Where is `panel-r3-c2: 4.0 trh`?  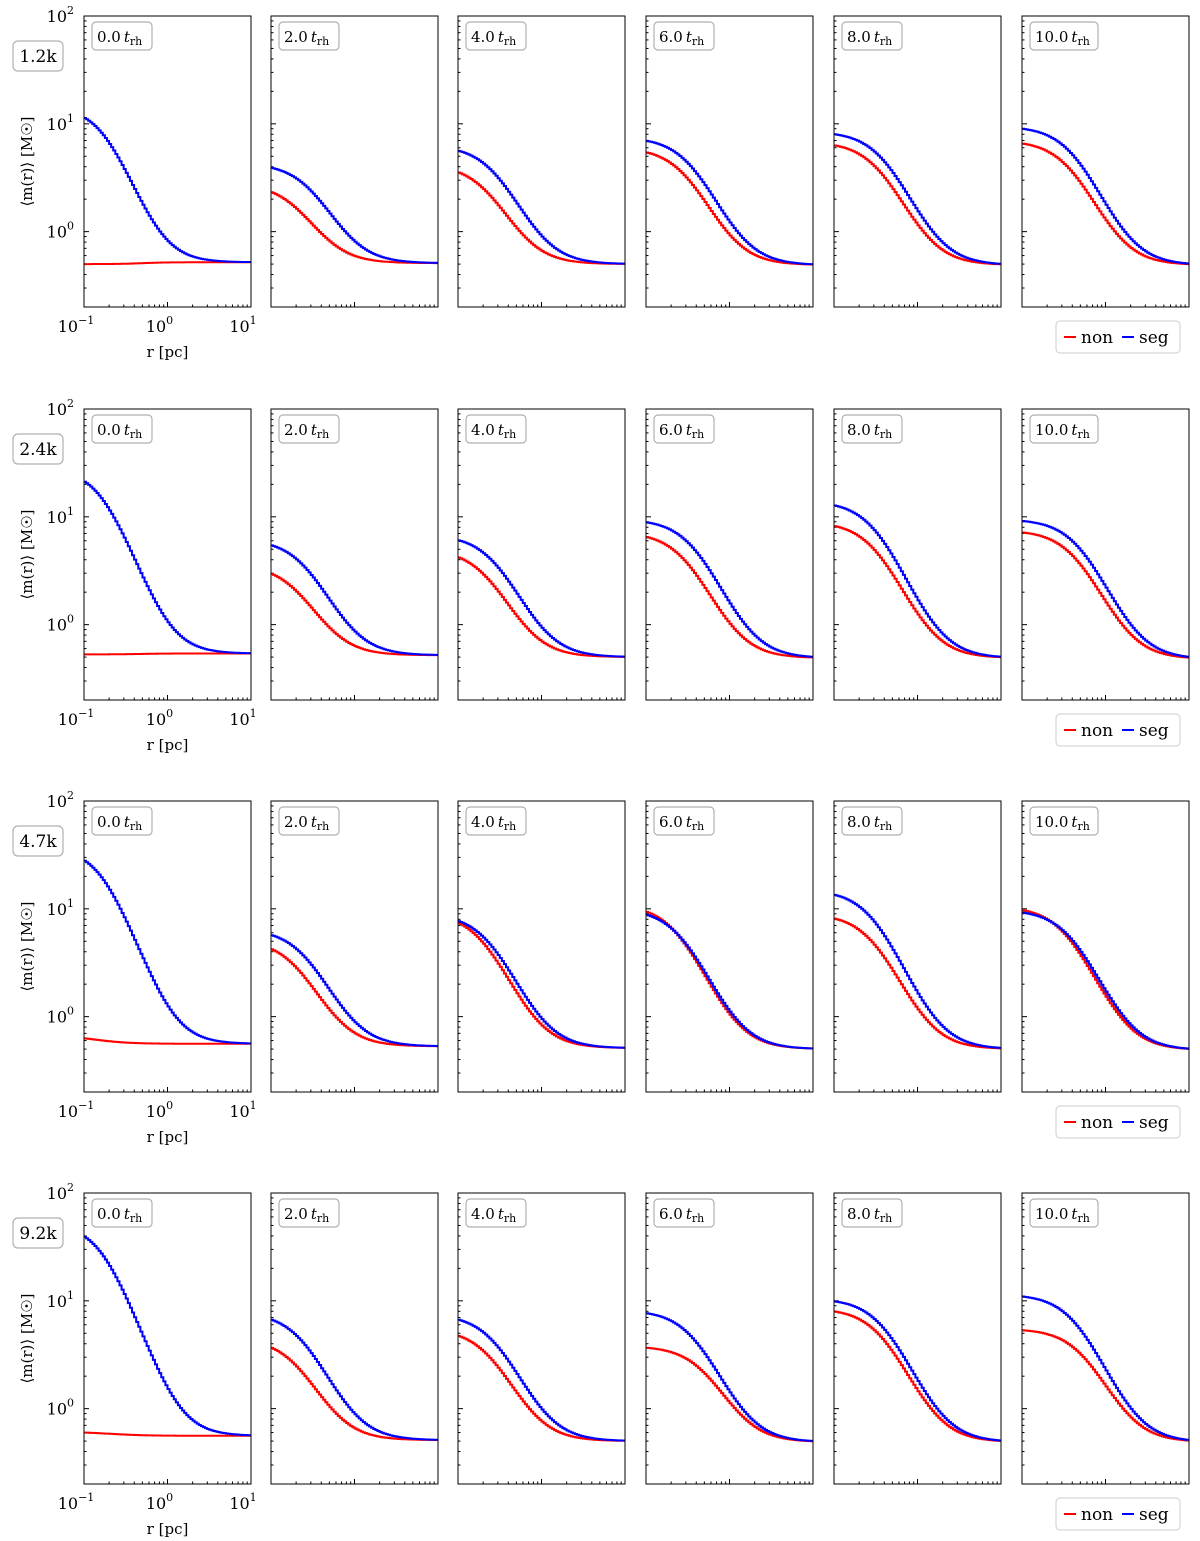
panel-r3-c2: 4.0 trh is located at coordinates (541, 1338).